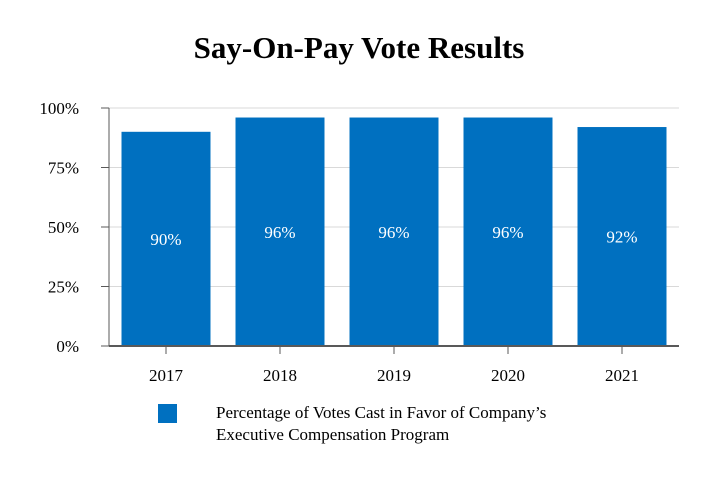  I want to click on y-tick-label-100: 100%, so click(59, 108).